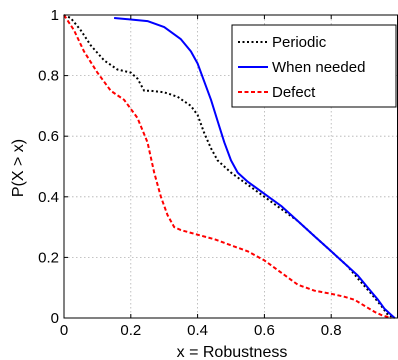 The width and height of the screenshot is (398, 360). What do you see at coordinates (64, 330) in the screenshot?
I see `x-tick-label: 0` at bounding box center [64, 330].